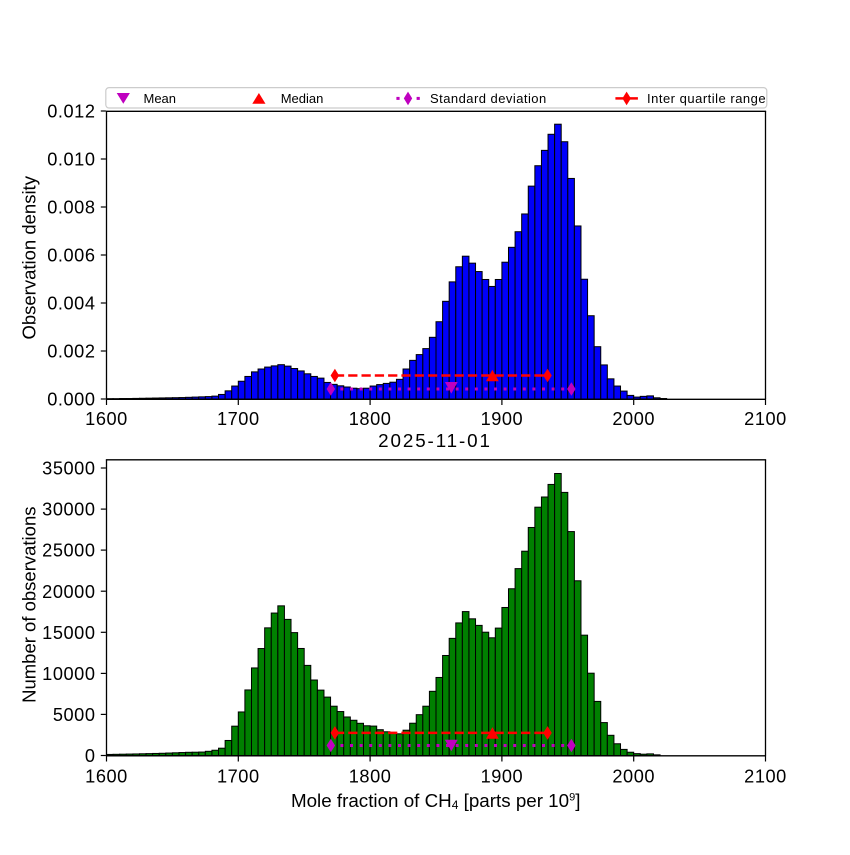  Describe the element at coordinates (29, 604) in the screenshot. I see `svg-text: Number of observations` at that location.